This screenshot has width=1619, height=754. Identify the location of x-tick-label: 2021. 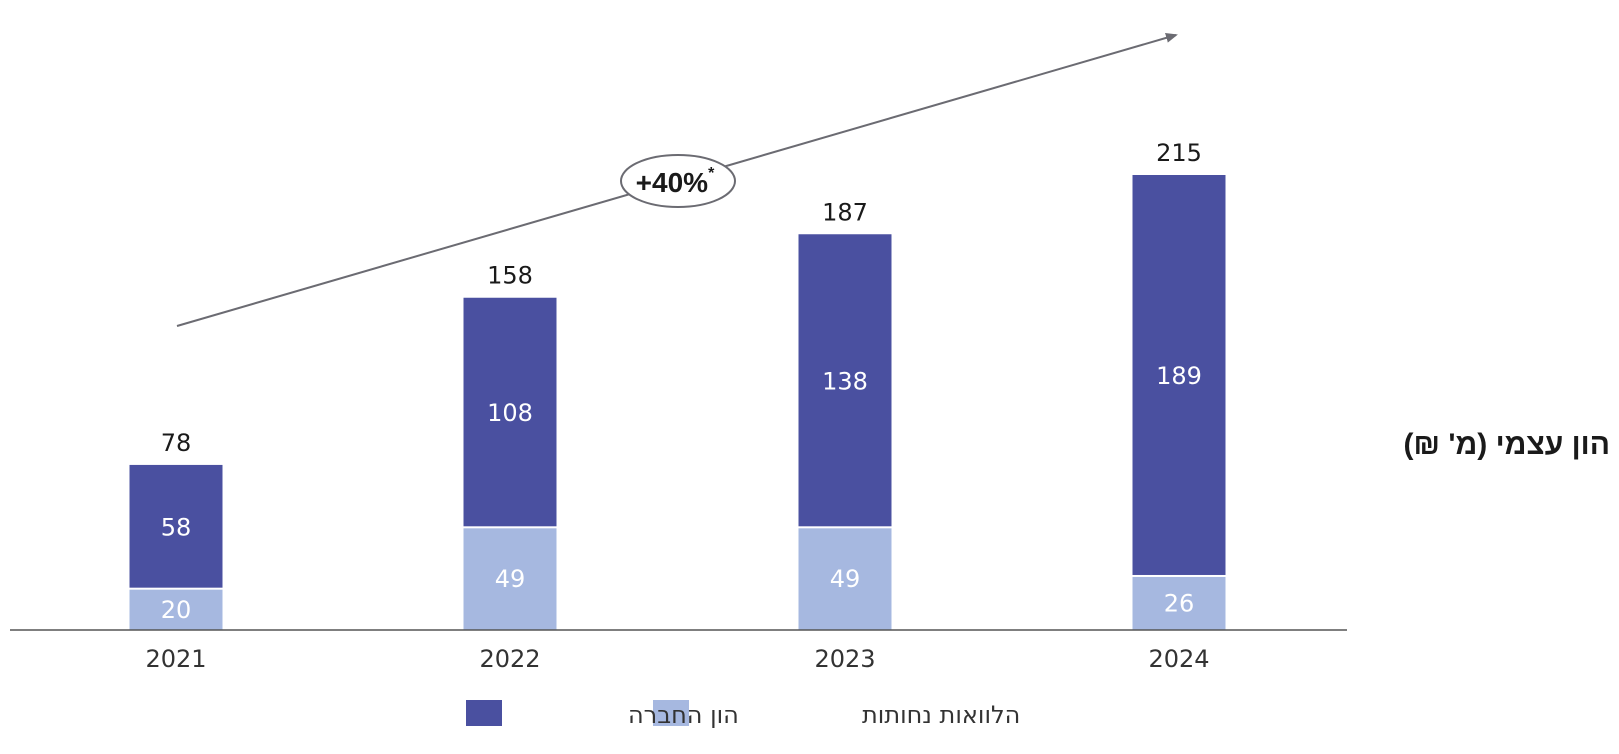
(175, 659).